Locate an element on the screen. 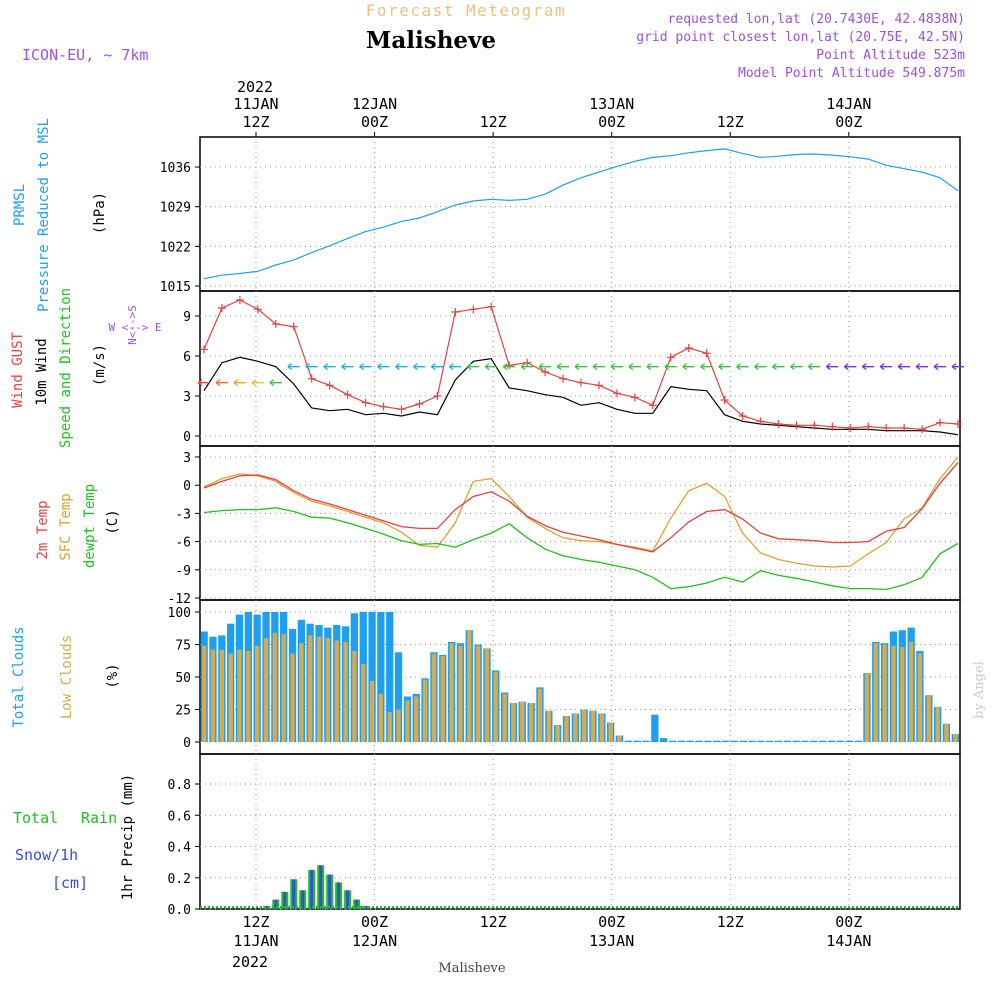 Image resolution: width=1000 pixels, height=1000 pixels. ytick-label: 1036 is located at coordinates (175, 168).